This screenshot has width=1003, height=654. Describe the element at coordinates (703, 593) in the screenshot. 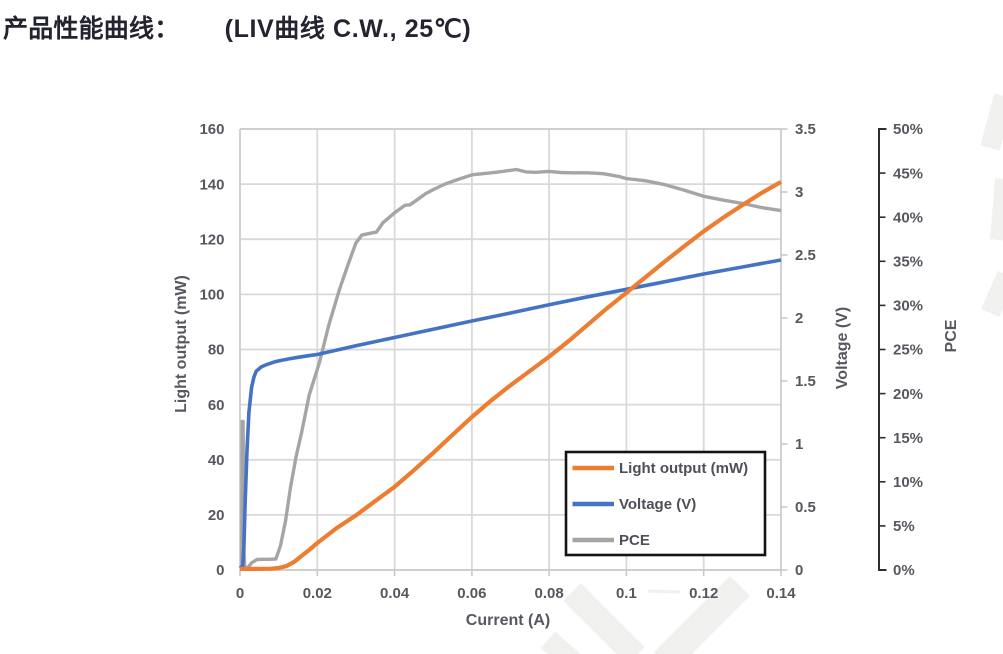

I see `svg-text: 0.12` at that location.